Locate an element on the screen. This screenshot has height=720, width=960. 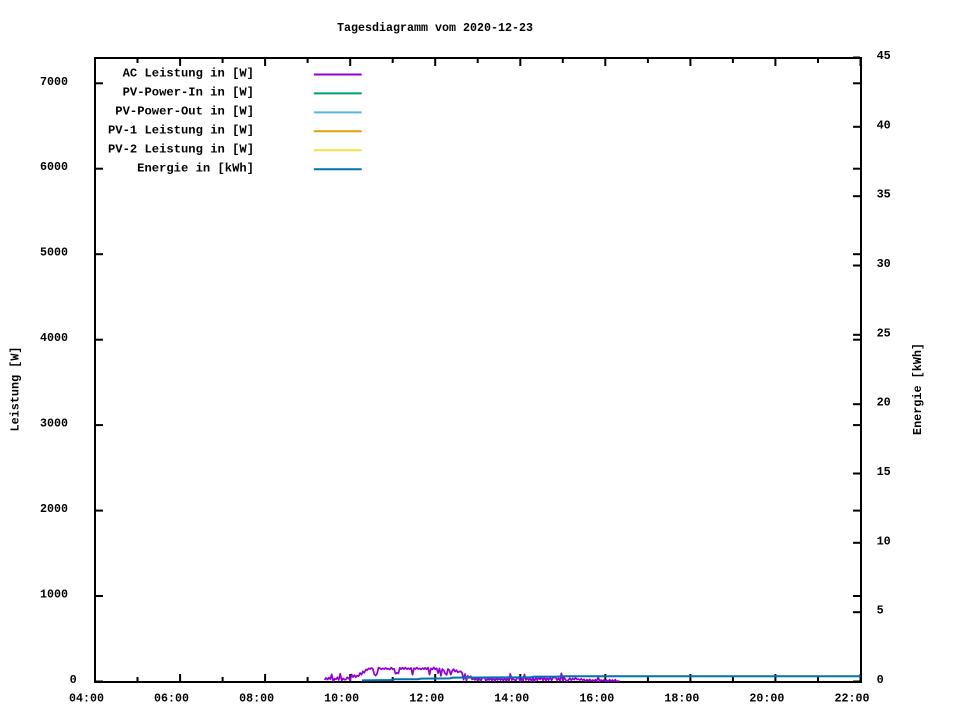
svg-text: 7000 is located at coordinates (54, 82).